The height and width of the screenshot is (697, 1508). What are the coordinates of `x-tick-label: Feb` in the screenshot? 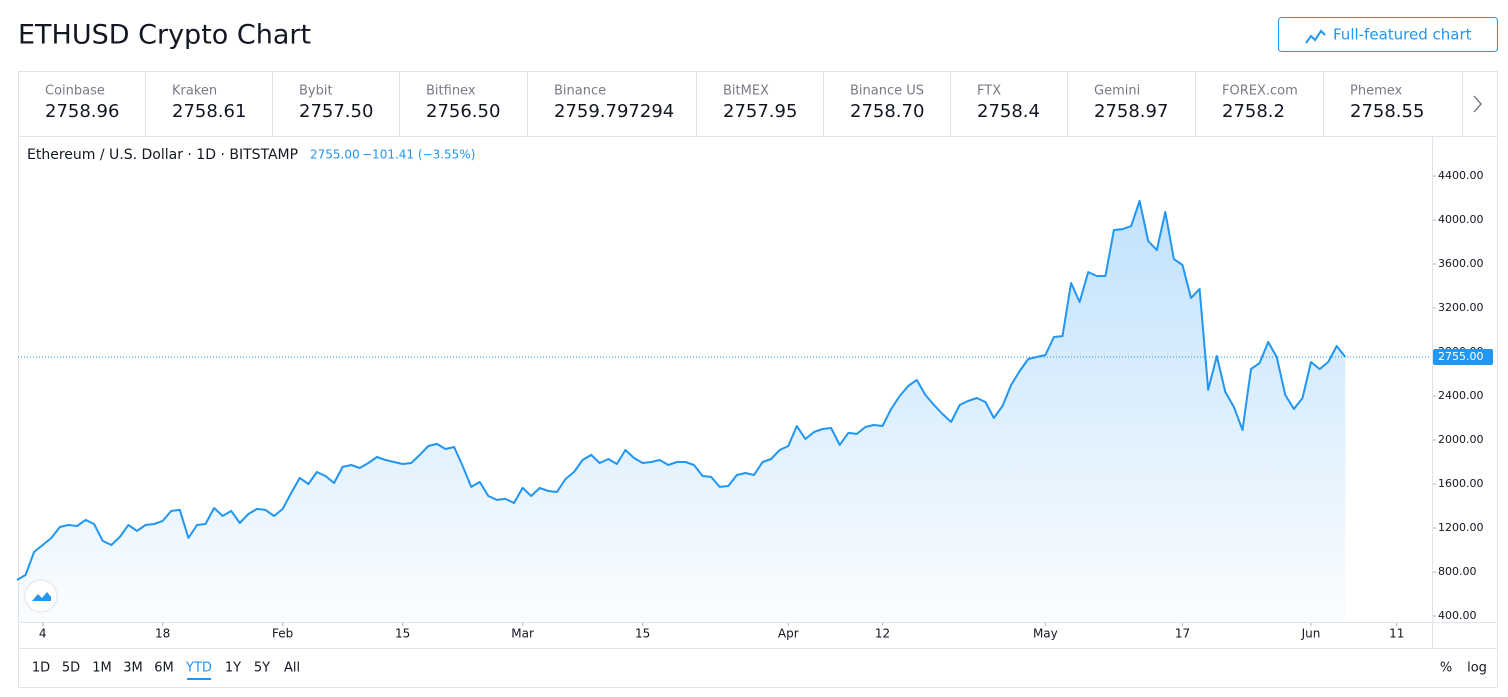 It's located at (282, 634).